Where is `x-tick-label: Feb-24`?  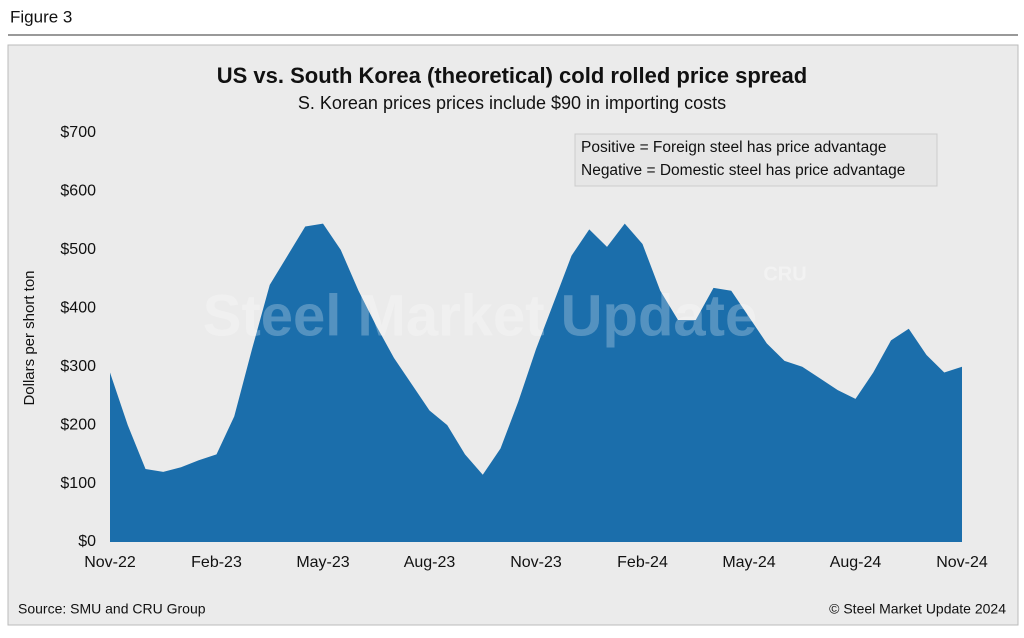 x-tick-label: Feb-24 is located at coordinates (642, 562).